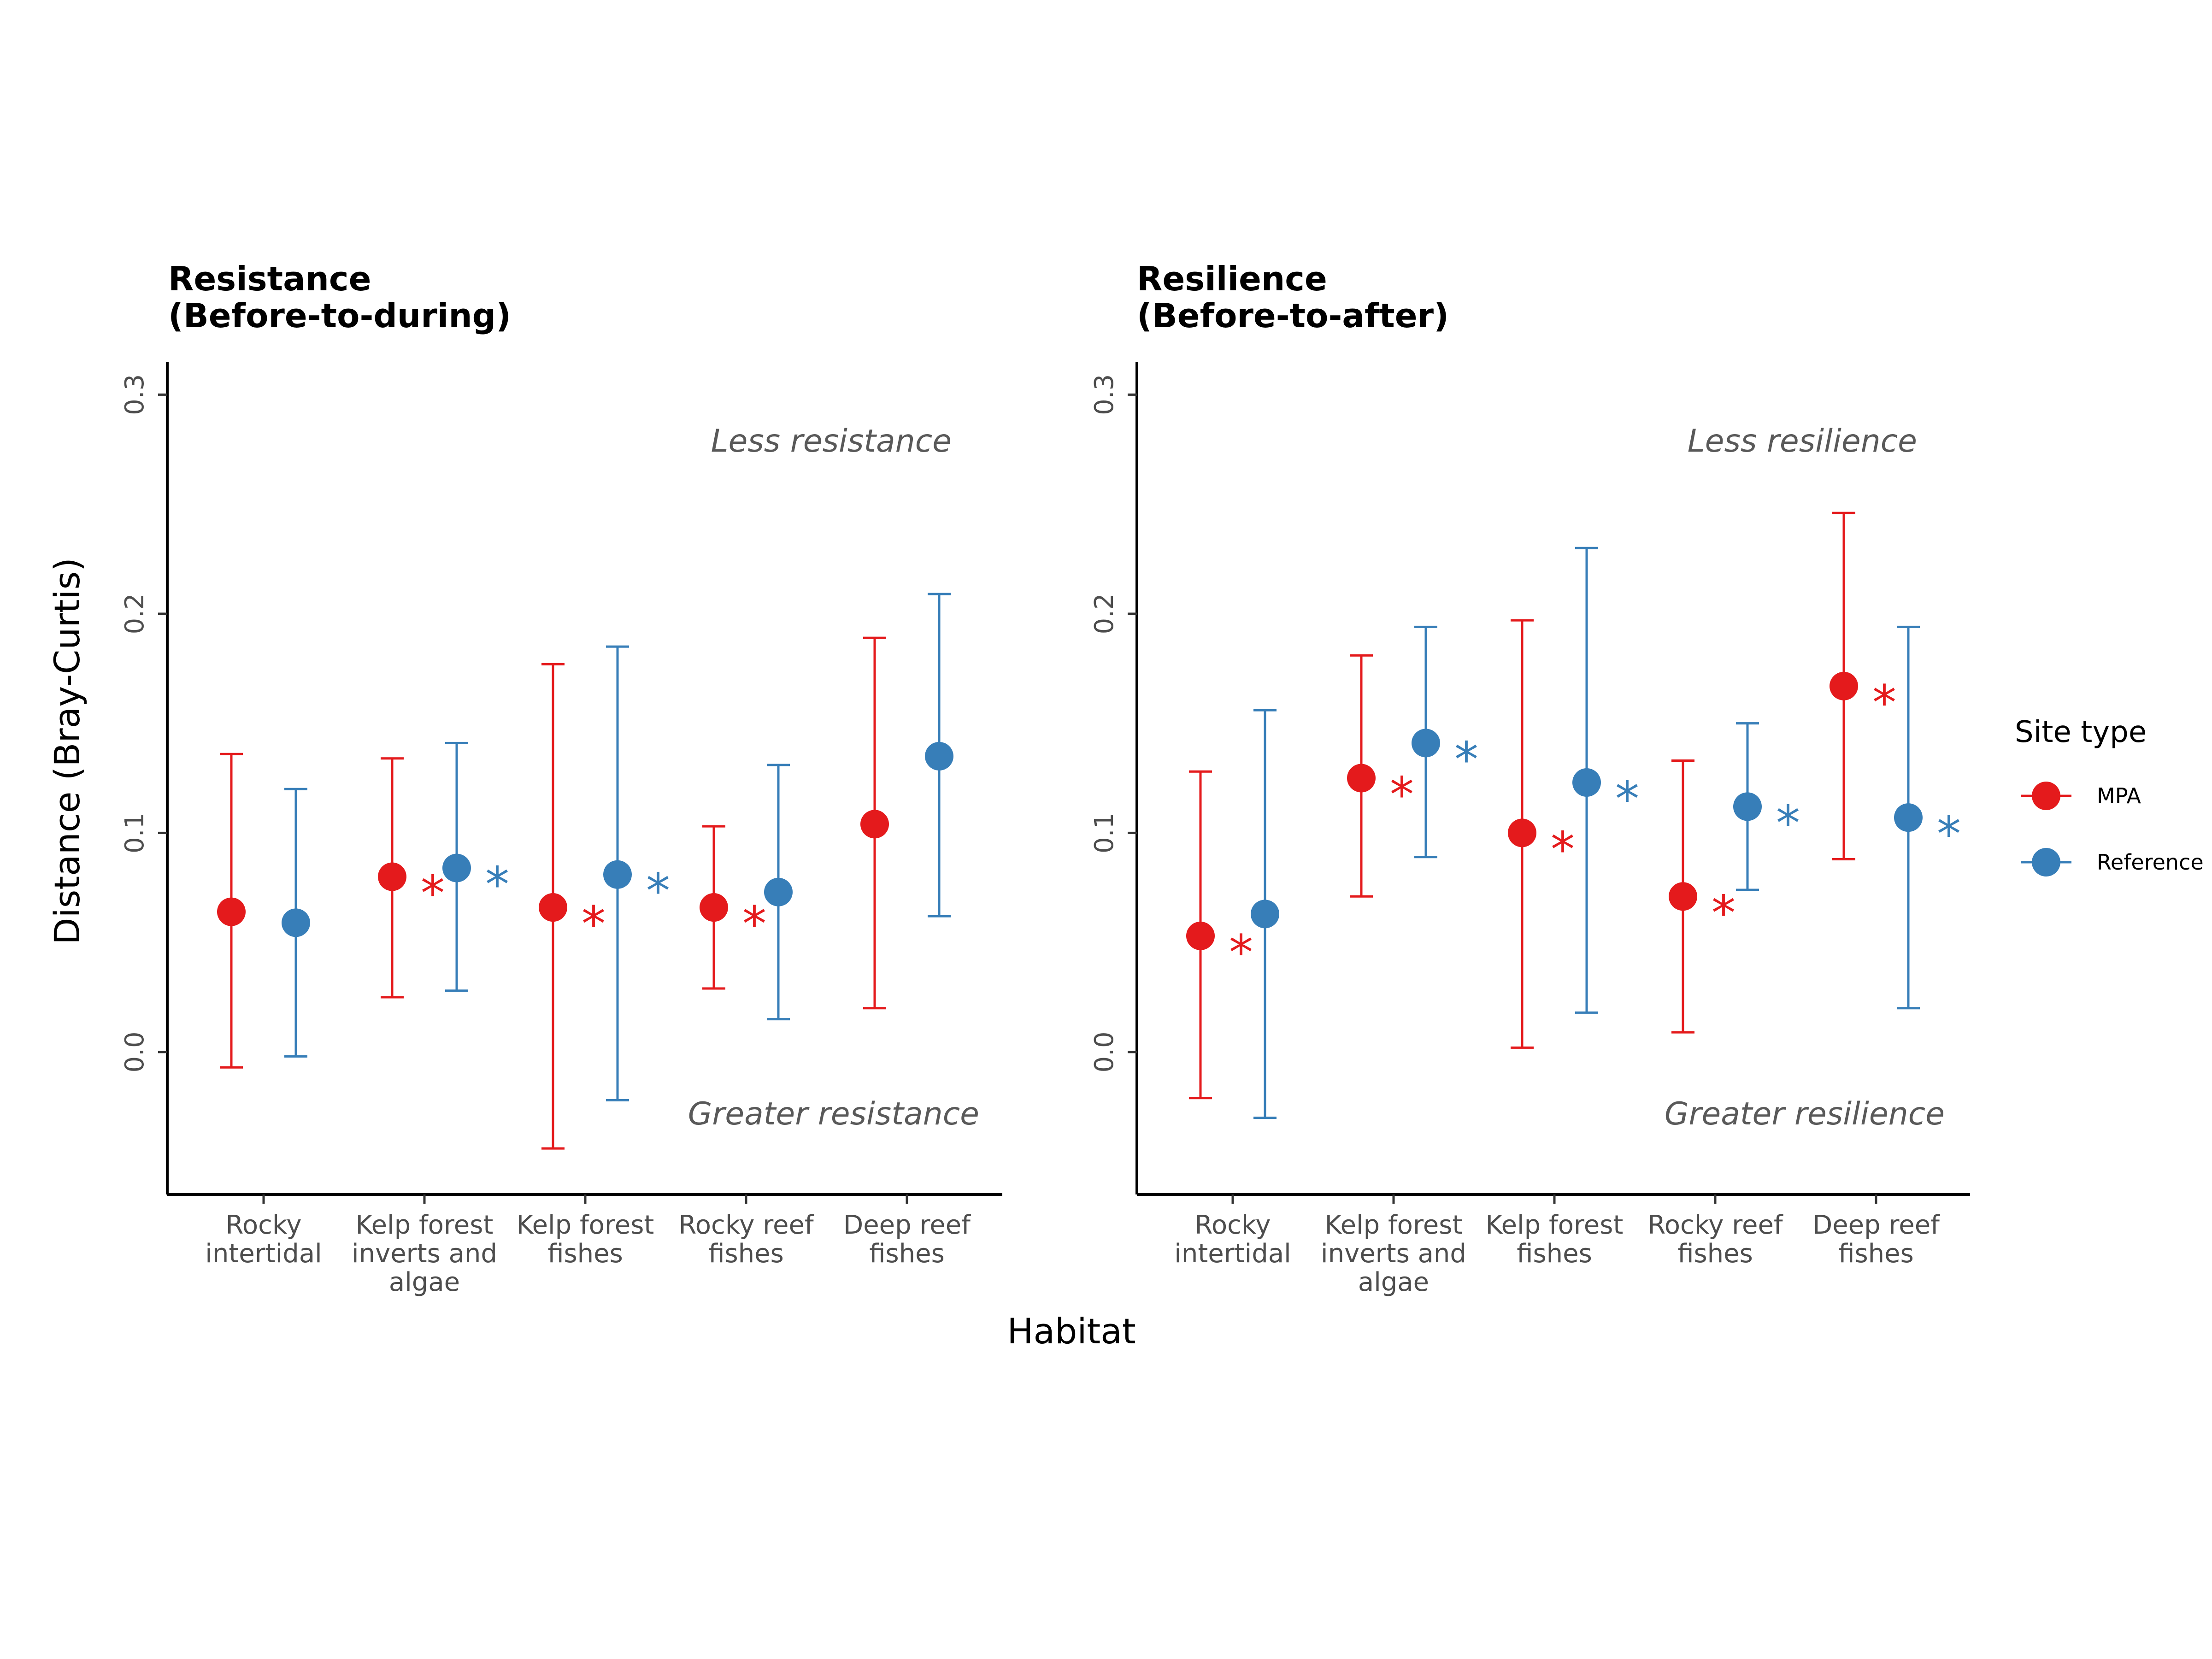 The image size is (2212, 1659). What do you see at coordinates (1293, 315) in the screenshot?
I see `panel-subtitle-resilience: (Before-to-after)` at bounding box center [1293, 315].